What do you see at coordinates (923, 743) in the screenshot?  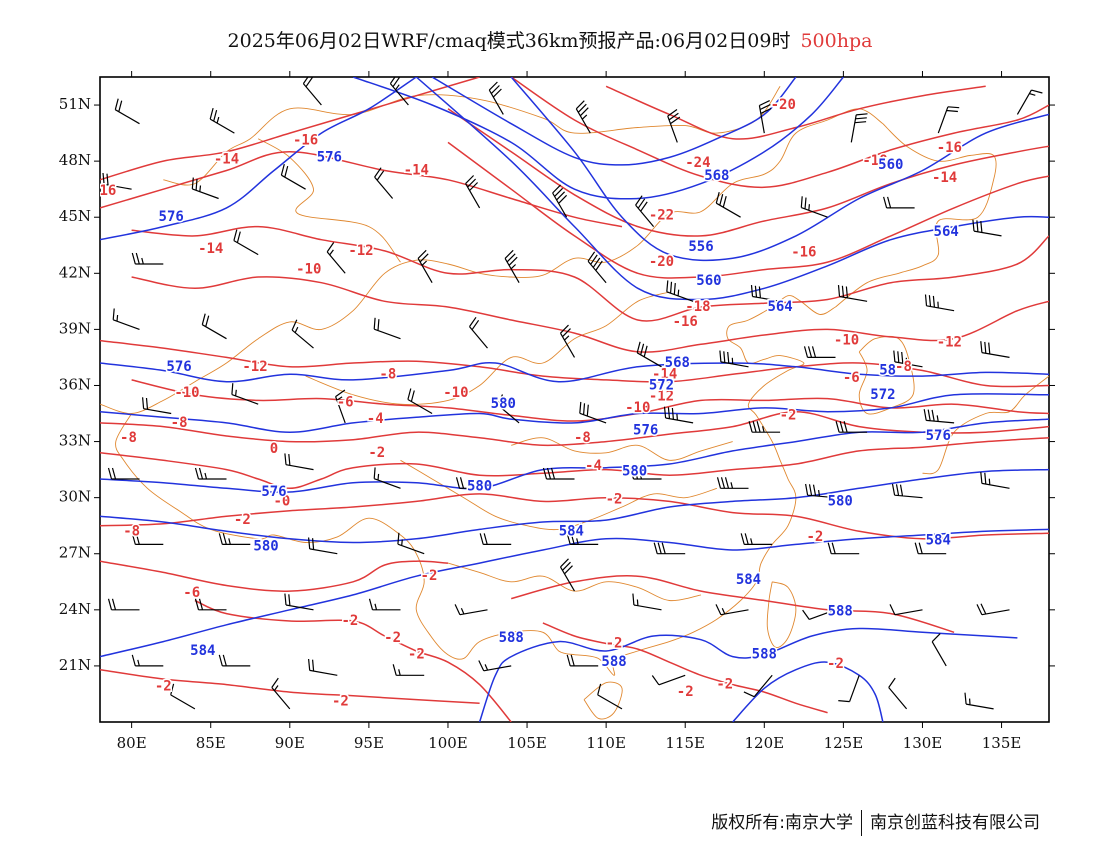 I see `lon-tick-label: 130E` at bounding box center [923, 743].